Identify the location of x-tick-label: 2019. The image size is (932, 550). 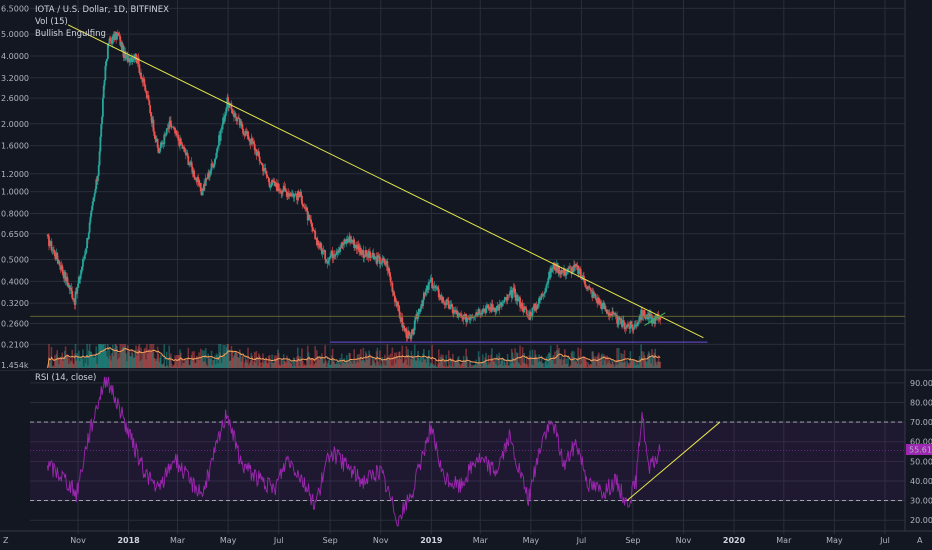
(431, 540).